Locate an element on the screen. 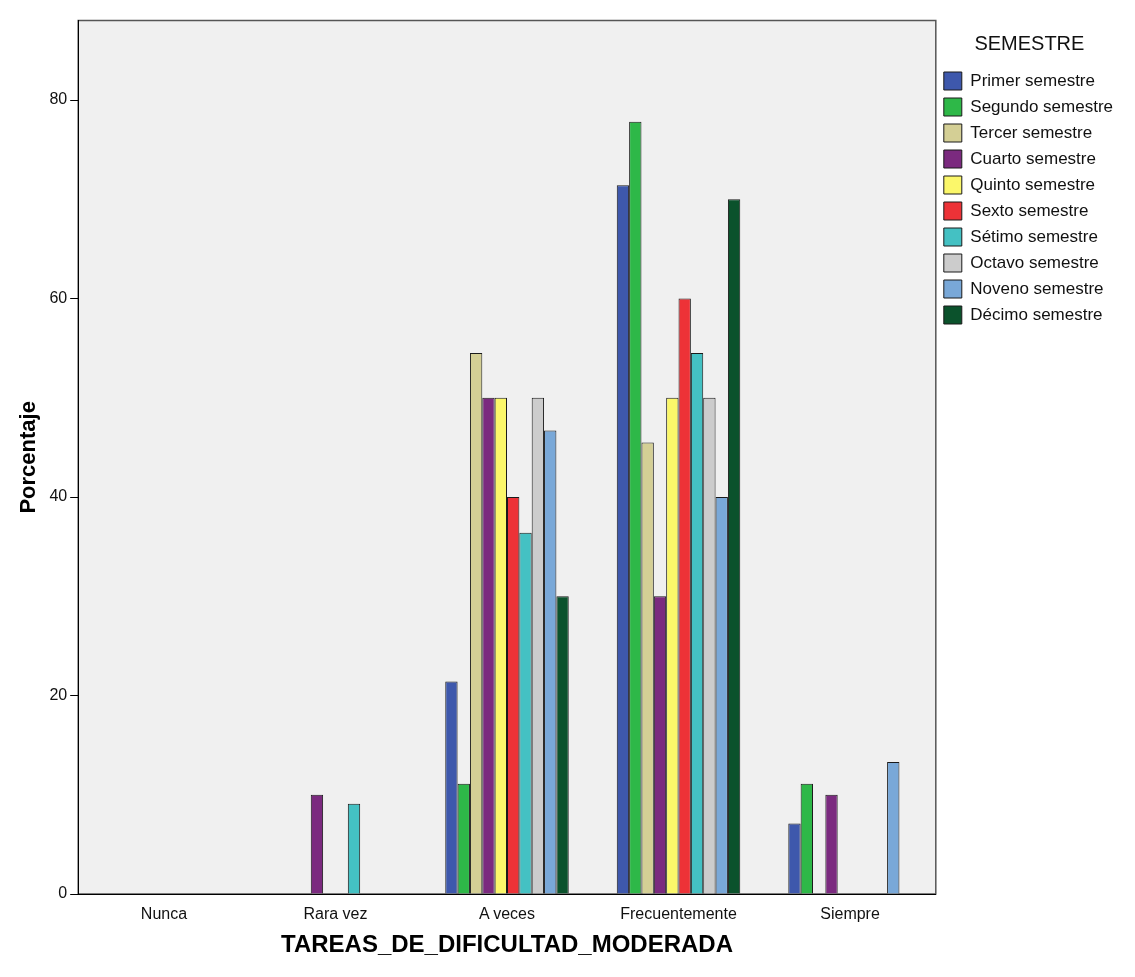 Image resolution: width=1135 pixels, height=977 pixels. legend-label: Segundo semestre is located at coordinates (1041, 106).